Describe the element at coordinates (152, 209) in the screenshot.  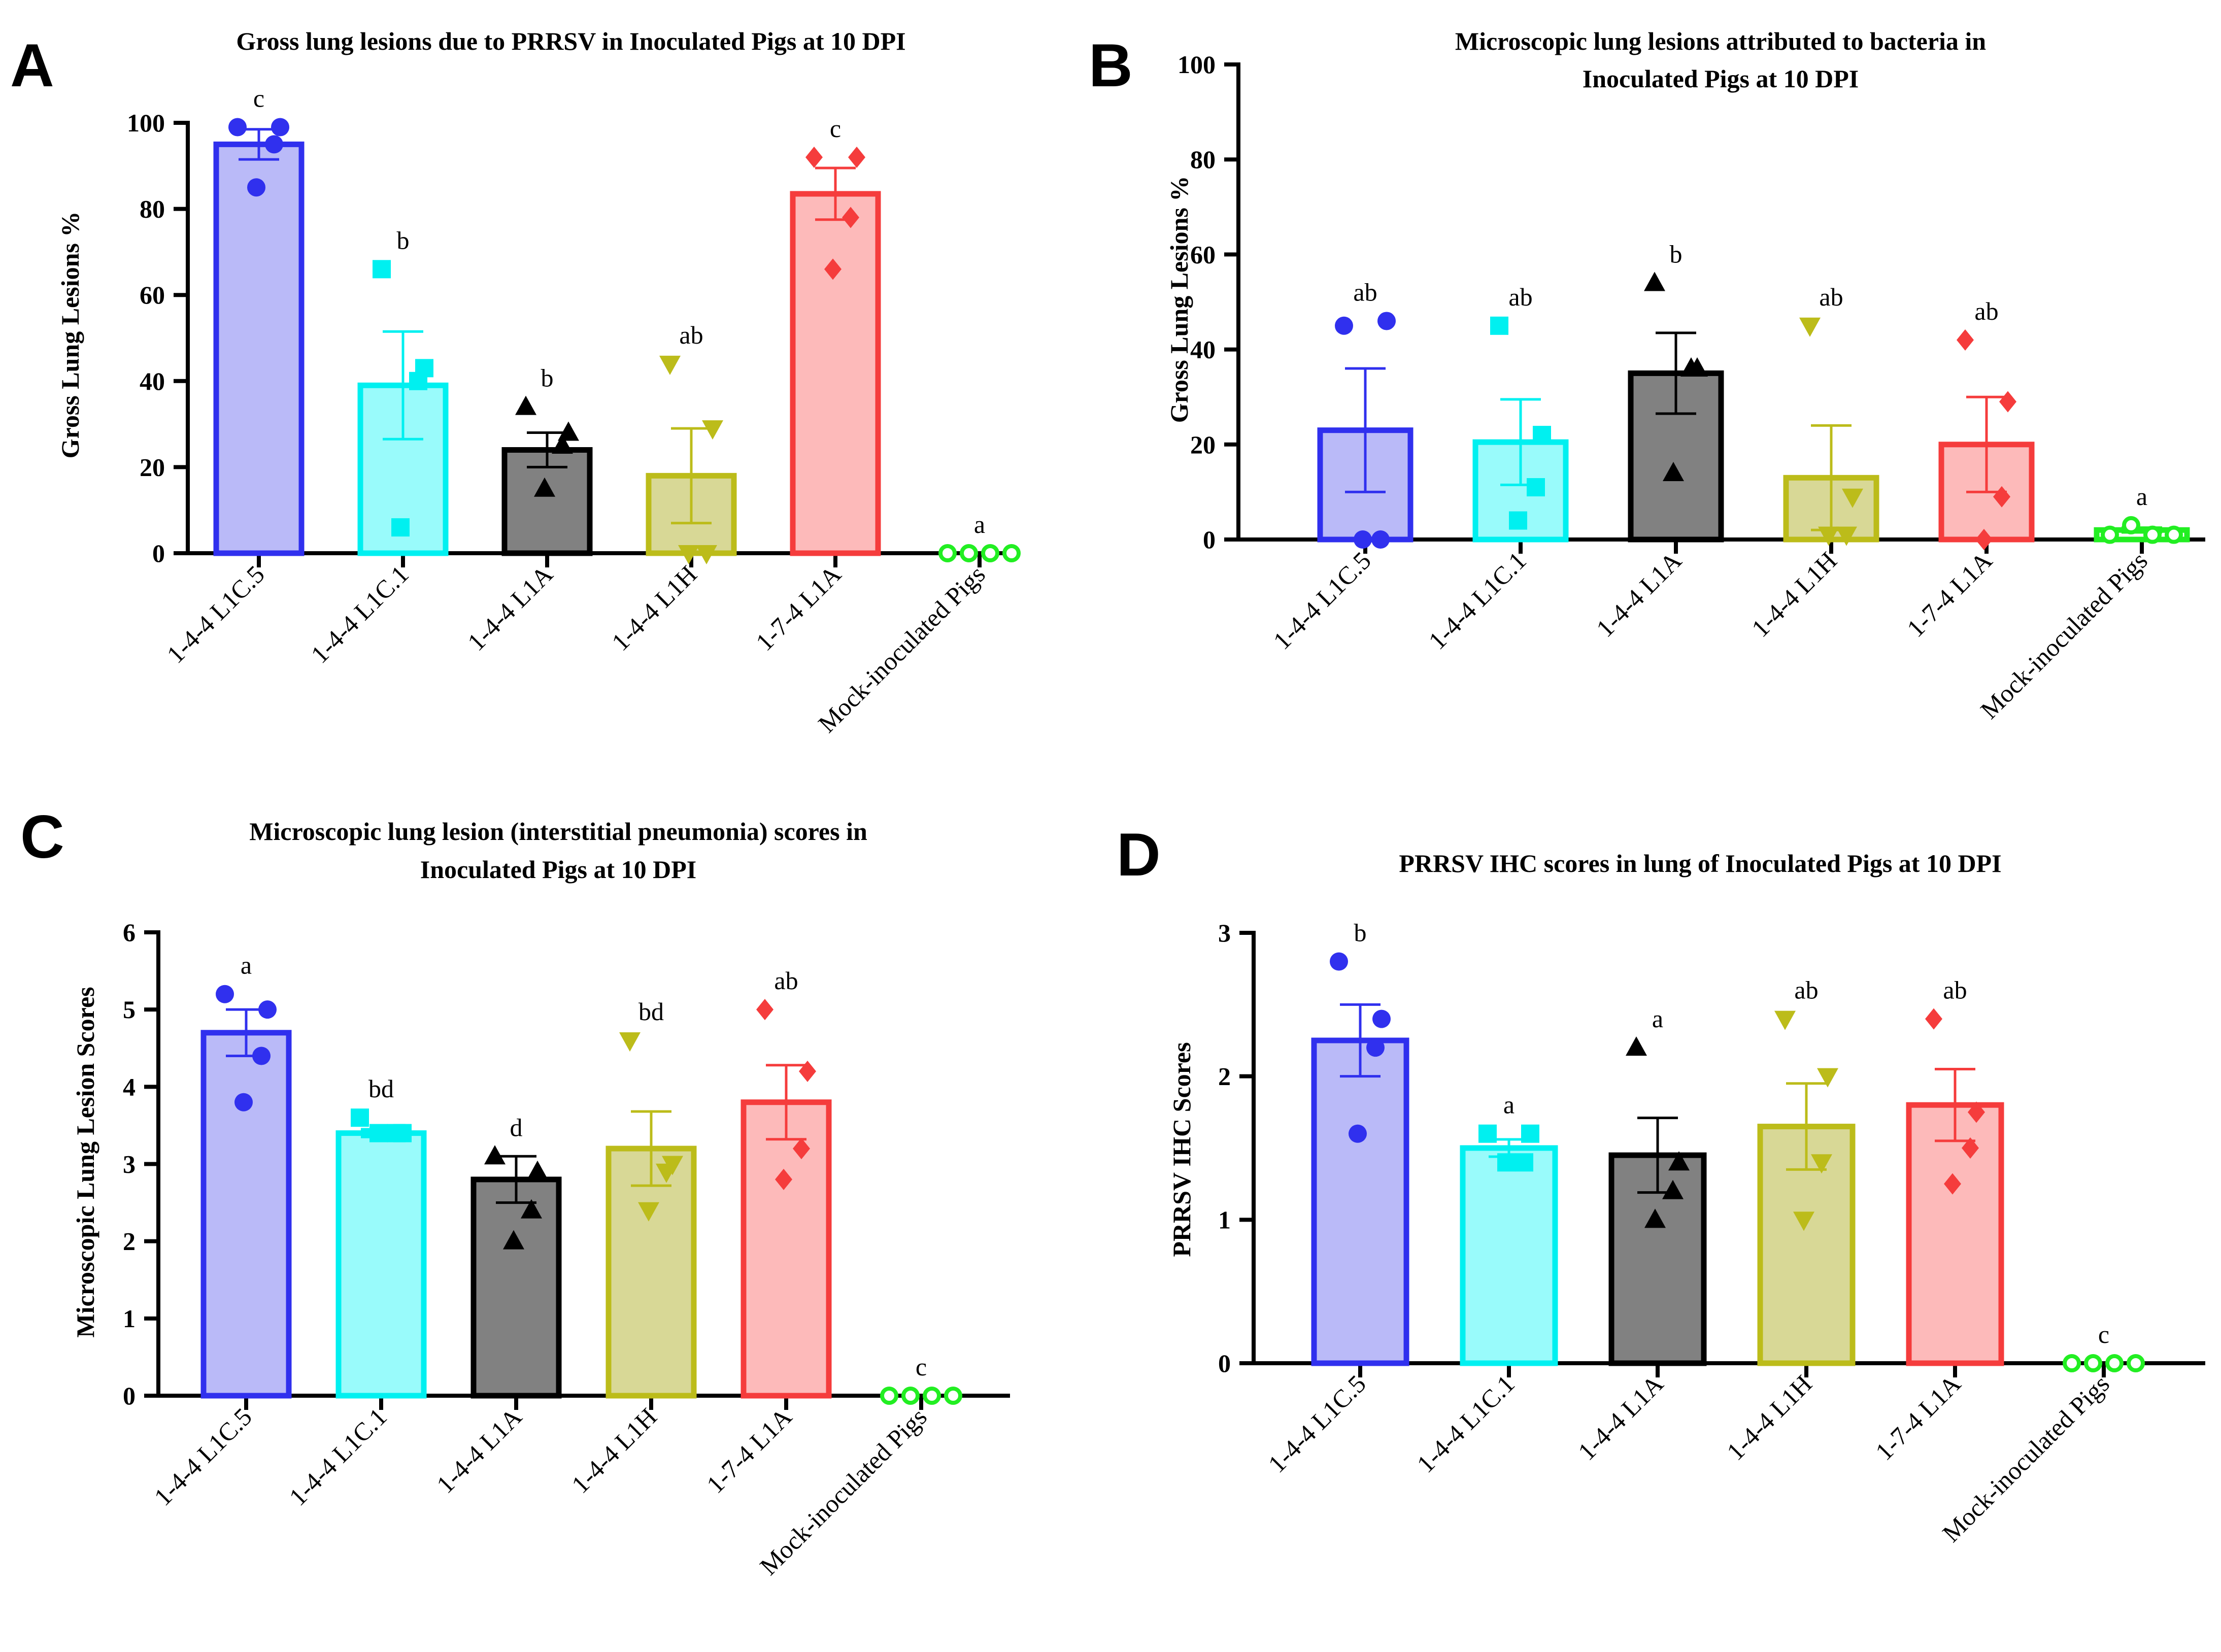
I see `y-tick-label: 80` at that location.